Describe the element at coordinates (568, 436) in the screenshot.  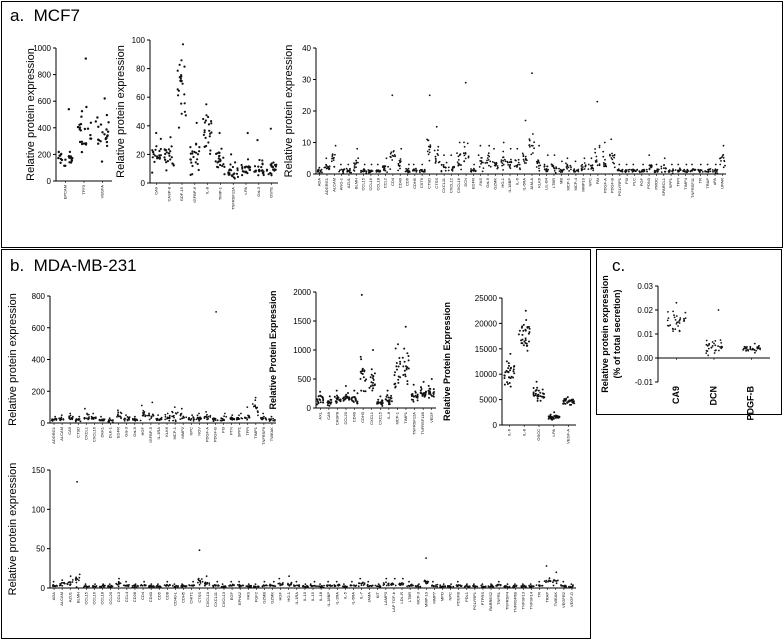
I see `x-category-label: VEGF-A` at that location.